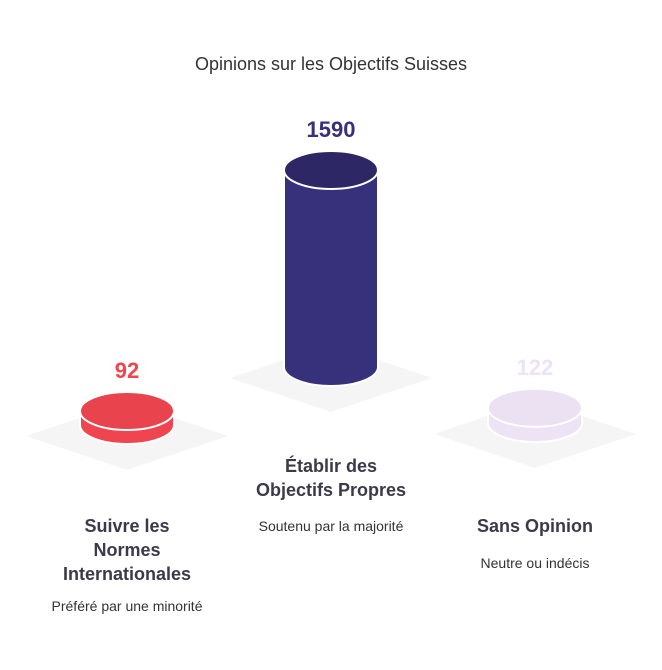 This screenshot has width=662, height=670. Describe the element at coordinates (127, 370) in the screenshot. I see `value-label-1: 92` at that location.